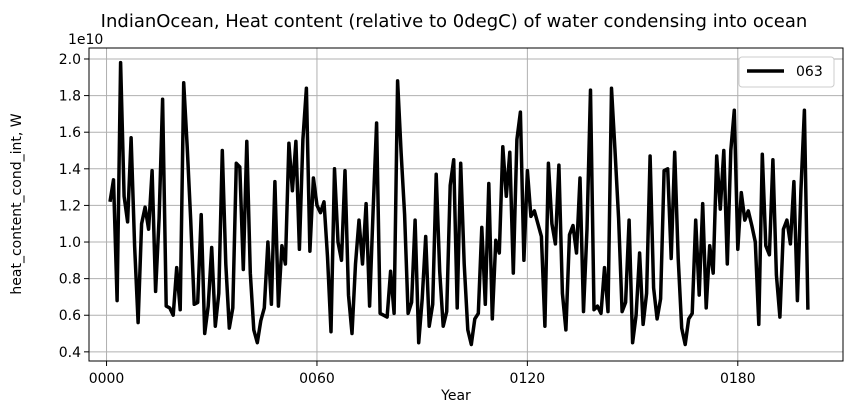 The width and height of the screenshot is (859, 412). Describe the element at coordinates (455, 396) in the screenshot. I see `x-axis-label: Year` at that location.